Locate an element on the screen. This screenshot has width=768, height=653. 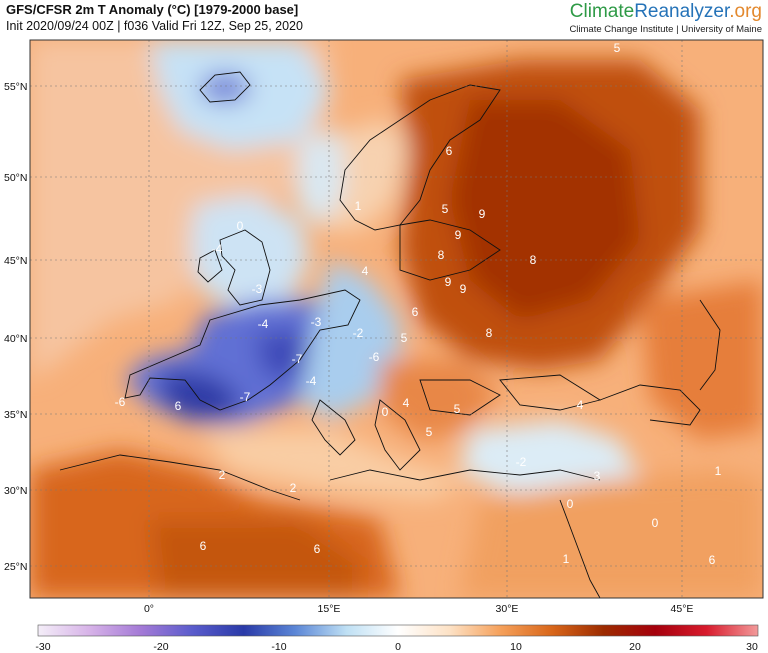
lat-label: 55°N is located at coordinates (15, 87).